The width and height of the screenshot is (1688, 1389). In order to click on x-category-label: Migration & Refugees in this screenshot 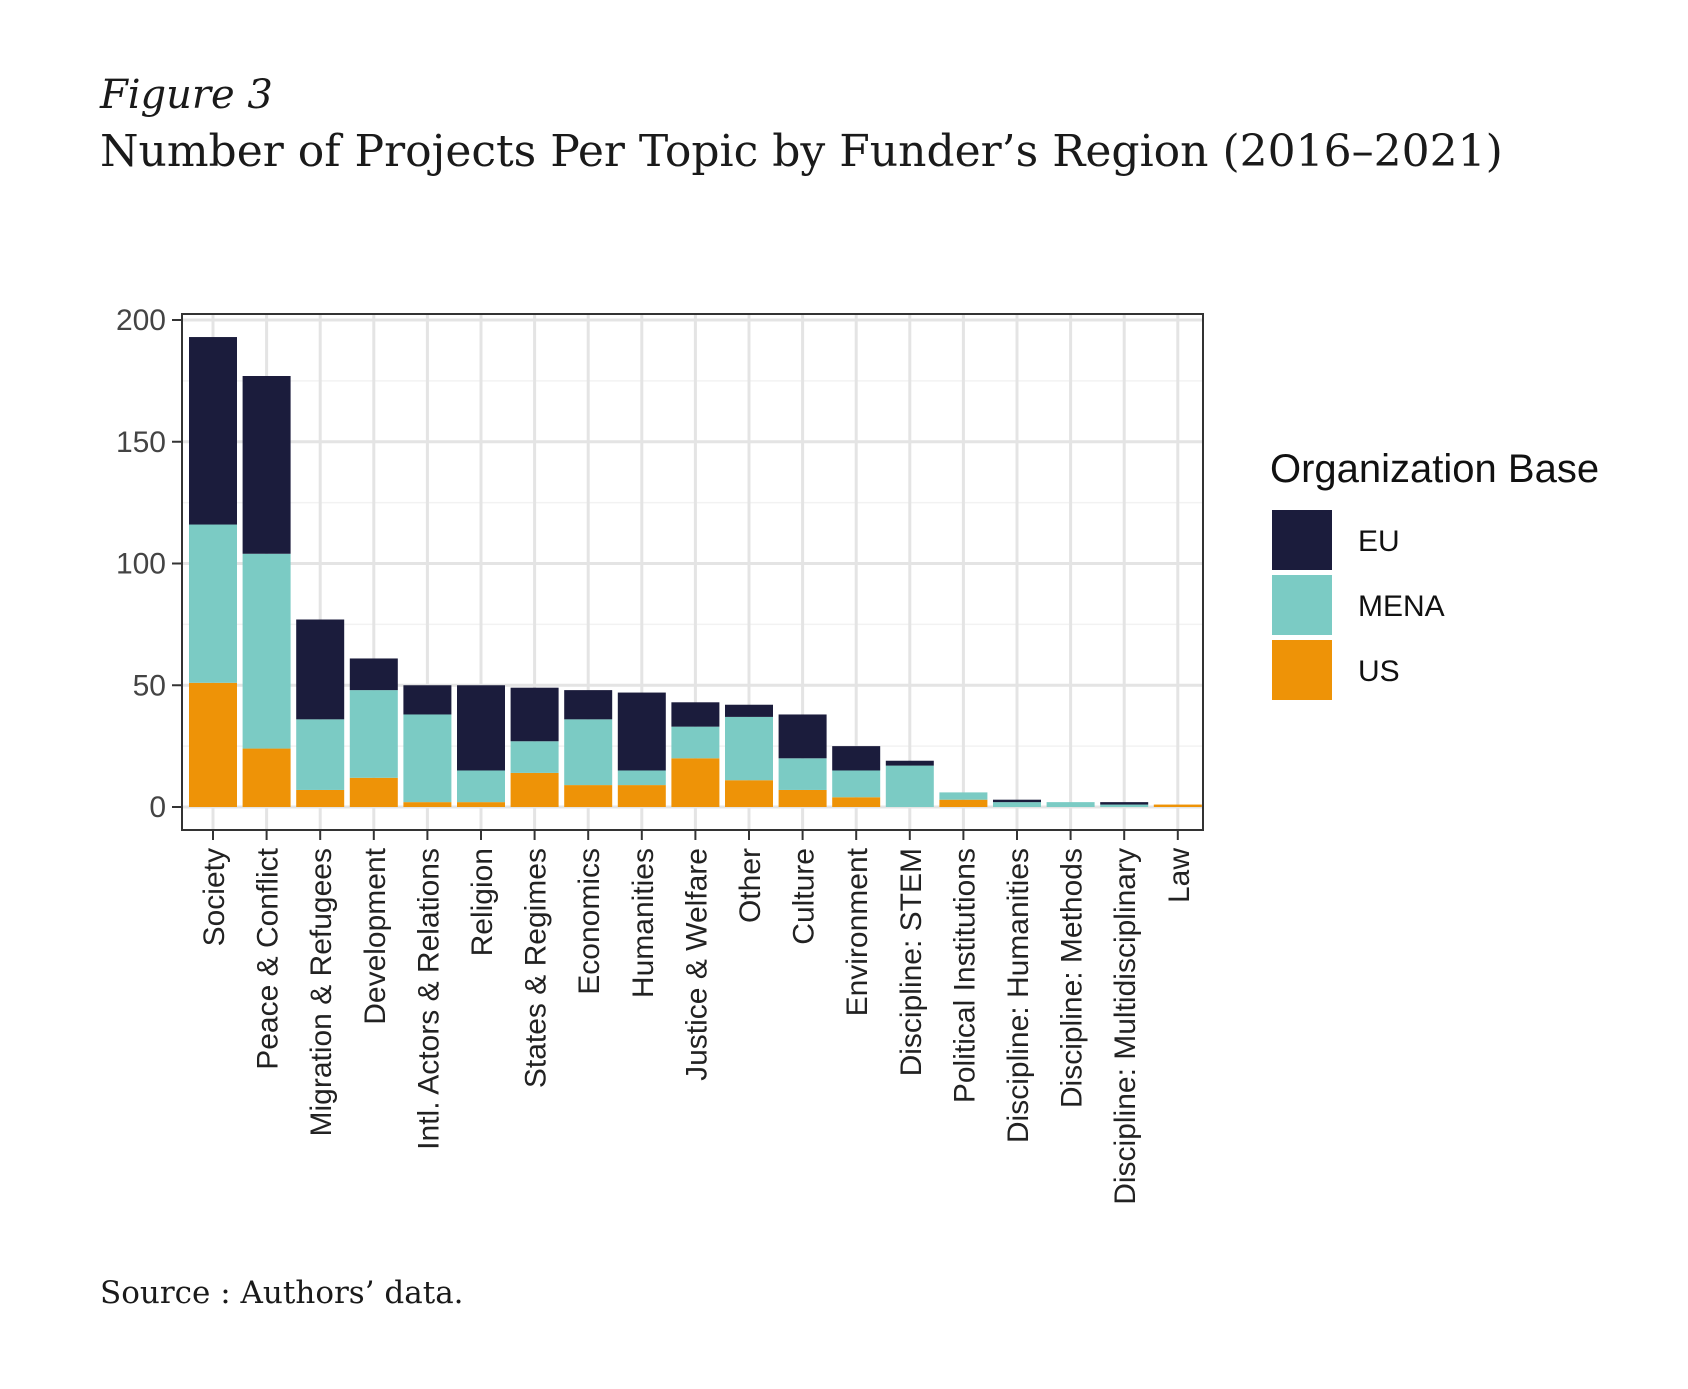, I will do `click(321, 992)`.